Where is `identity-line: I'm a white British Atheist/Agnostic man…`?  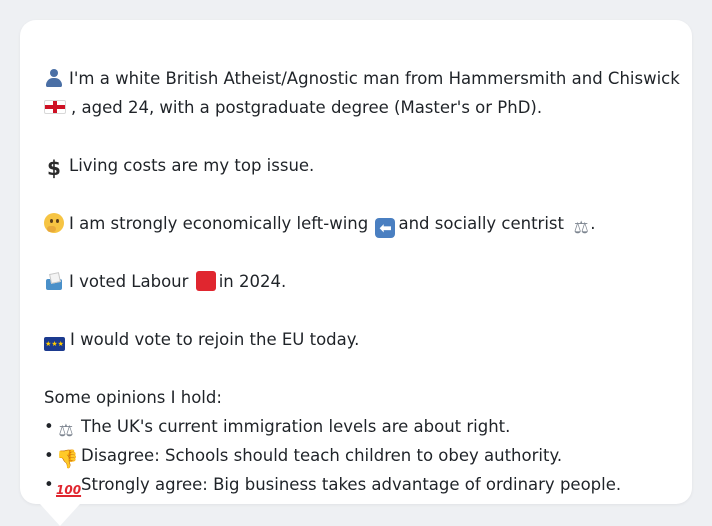 identity-line: I'm a white British Atheist/Agnostic man… is located at coordinates (362, 78).